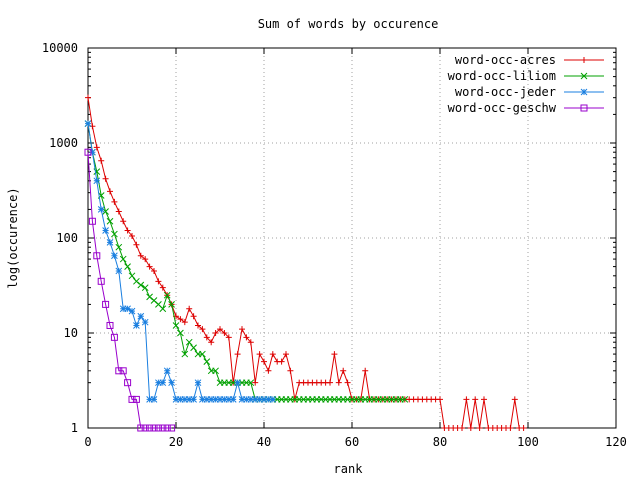 The width and height of the screenshot is (640, 480). What do you see at coordinates (67, 238) in the screenshot?
I see `y-tick-label: 100` at bounding box center [67, 238].